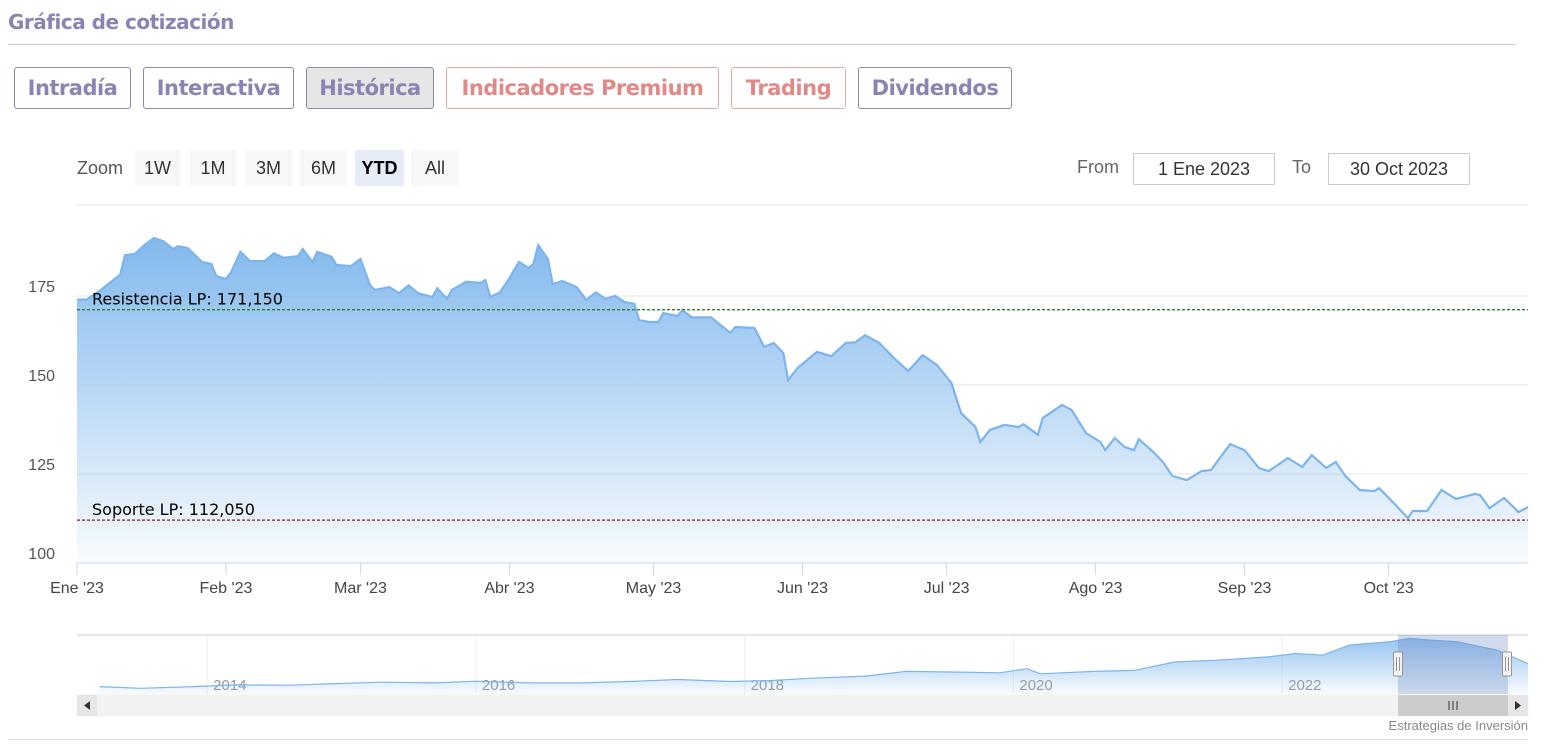 This screenshot has width=1551, height=751. What do you see at coordinates (1453, 664) in the screenshot?
I see `navigator-selection-mask` at bounding box center [1453, 664].